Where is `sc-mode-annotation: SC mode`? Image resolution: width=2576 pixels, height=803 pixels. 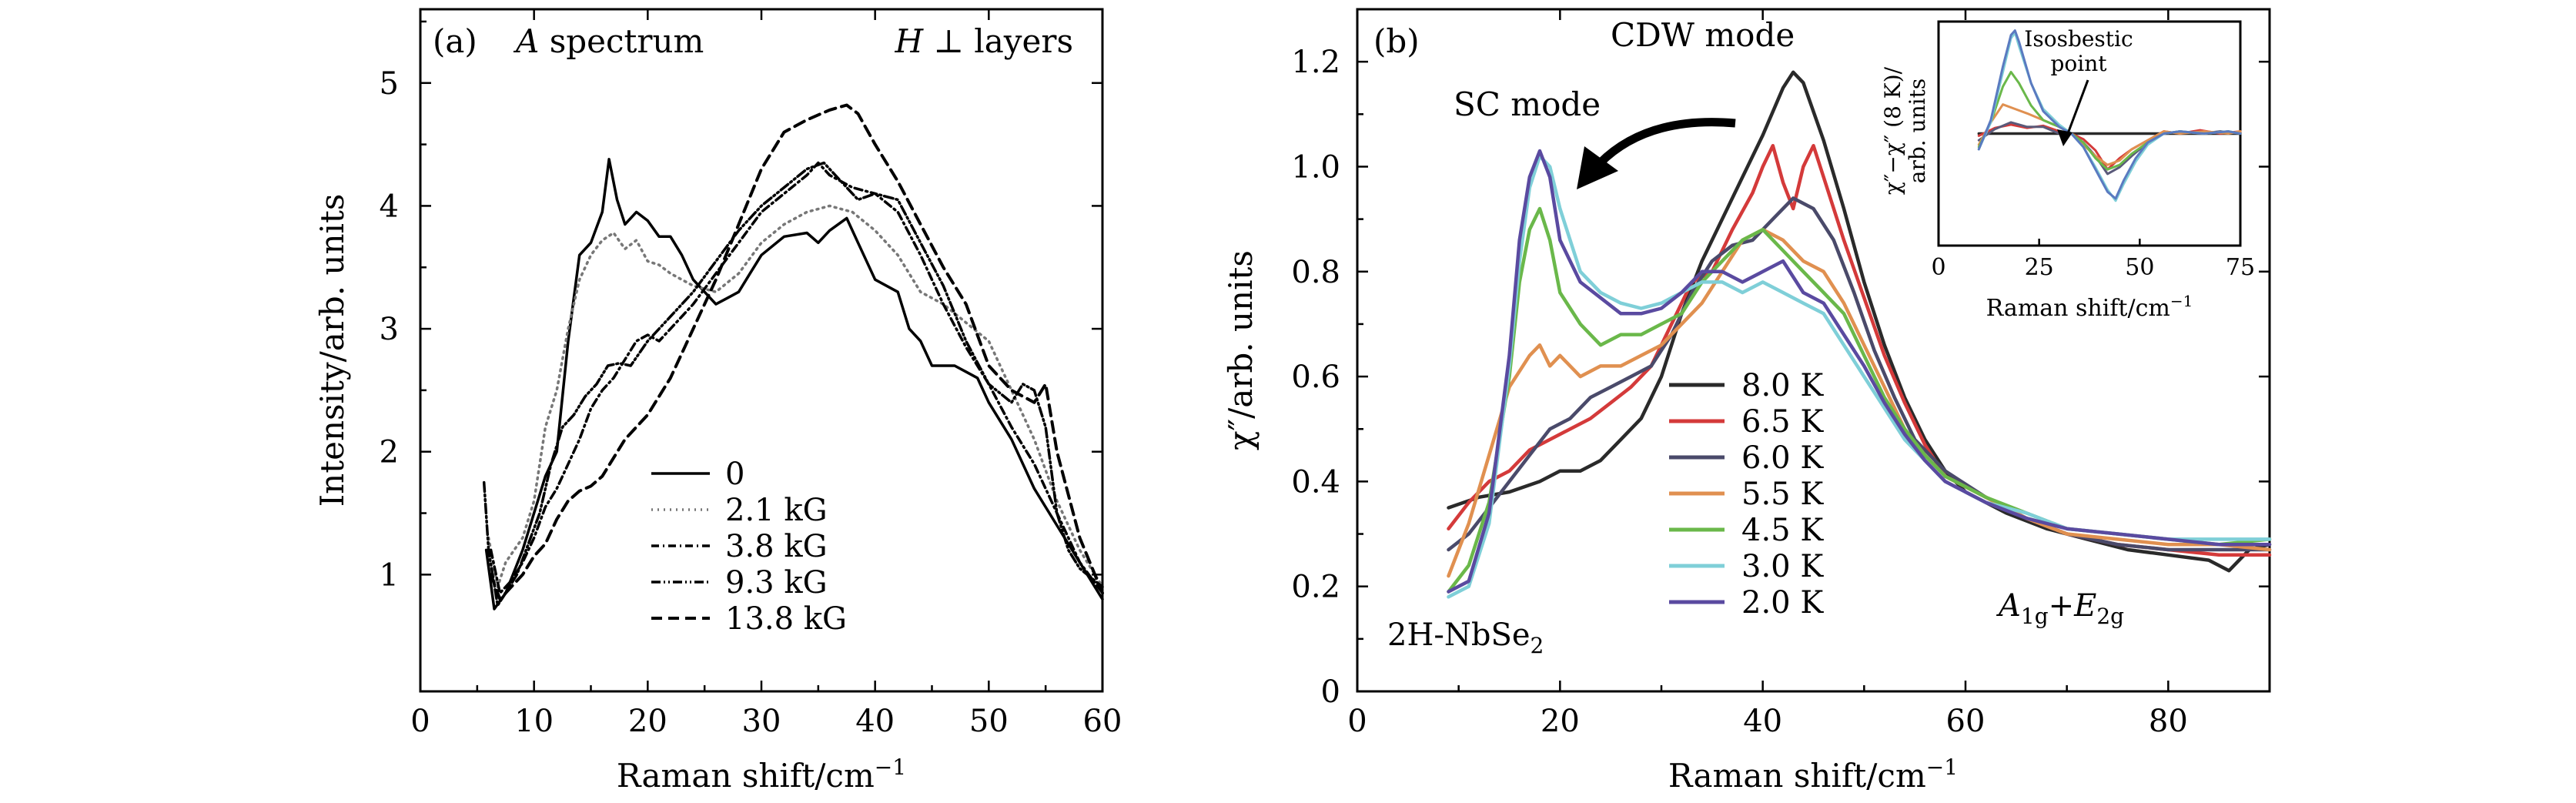 sc-mode-annotation: SC mode is located at coordinates (1528, 104).